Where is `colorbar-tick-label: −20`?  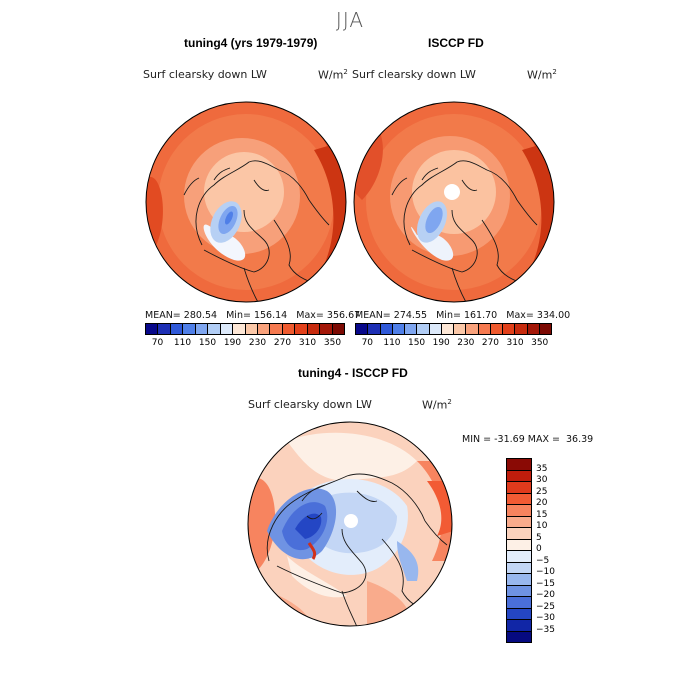 colorbar-tick-label: −20 is located at coordinates (545, 595).